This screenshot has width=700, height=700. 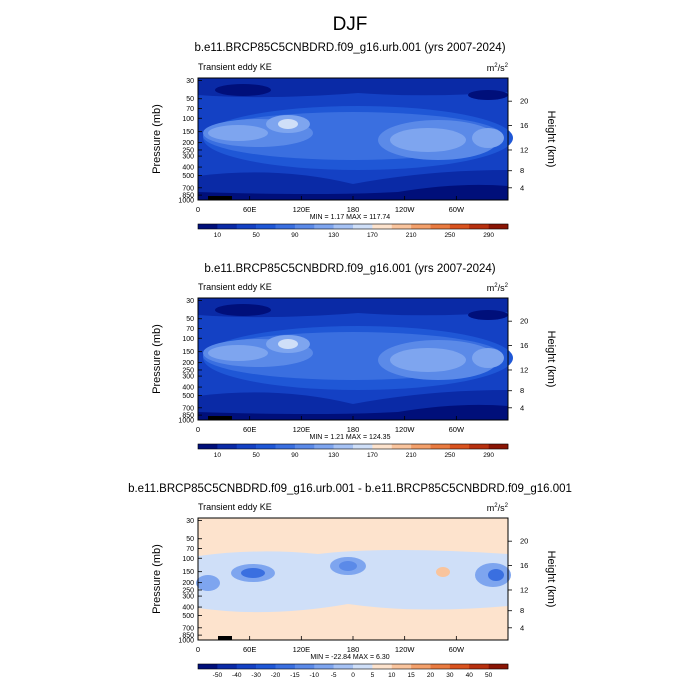 I want to click on field-jet-pacific-core, so click(x=428, y=140).